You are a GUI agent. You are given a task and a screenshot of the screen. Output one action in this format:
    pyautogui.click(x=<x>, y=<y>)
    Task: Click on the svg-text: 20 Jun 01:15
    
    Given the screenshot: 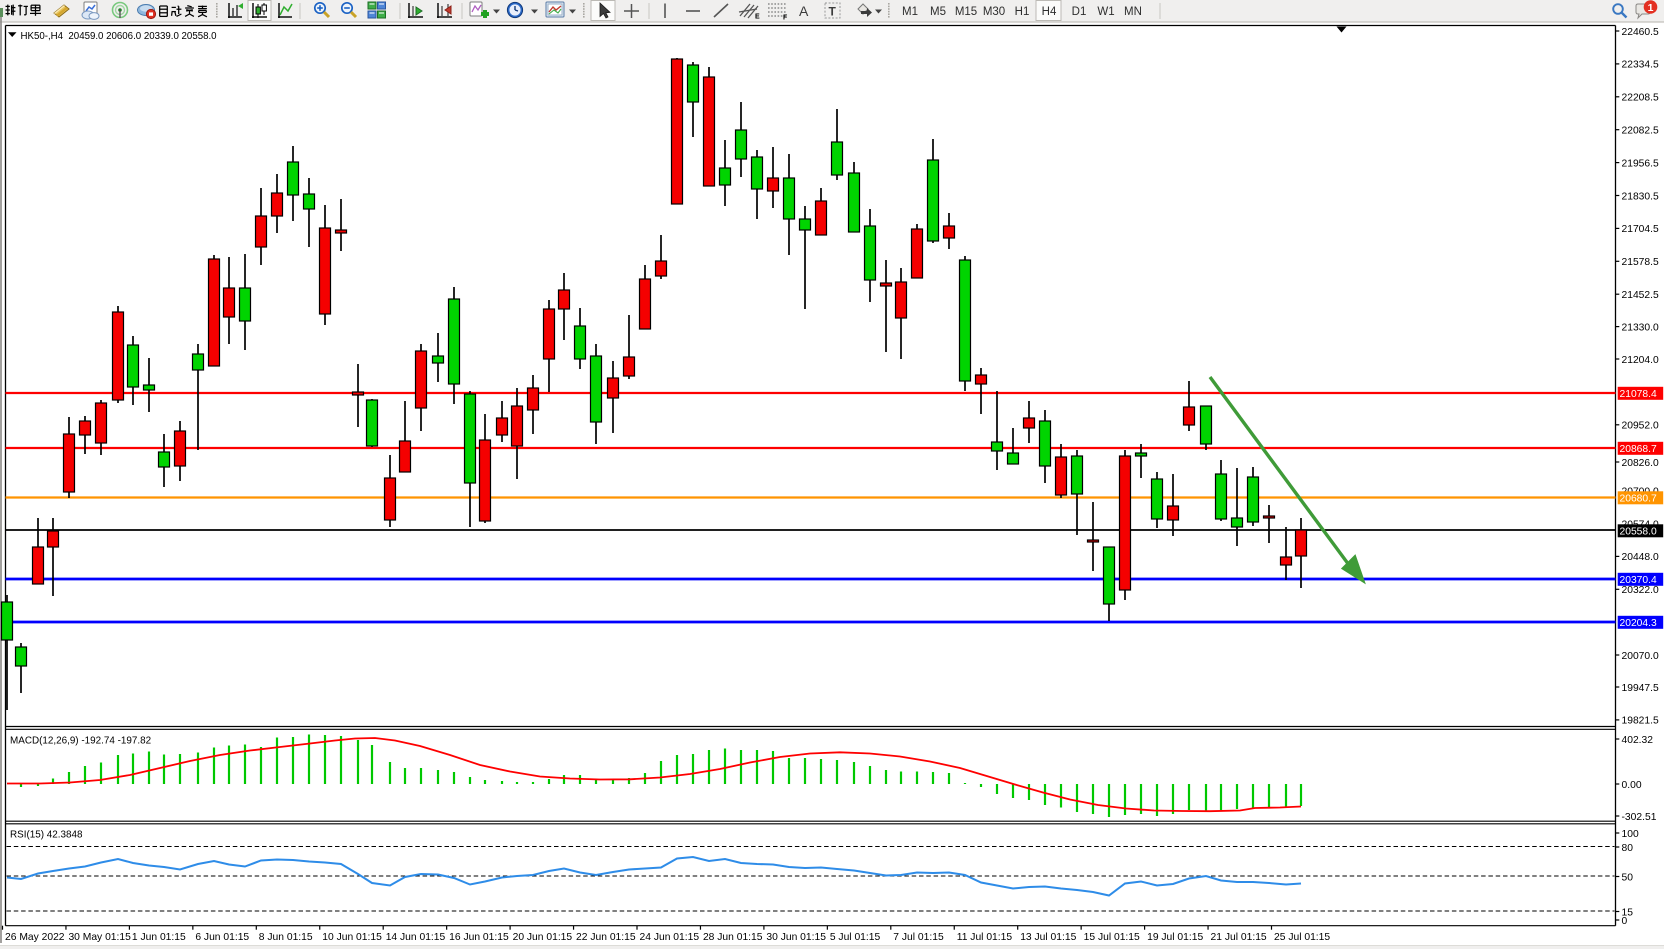 What is the action you would take?
    pyautogui.click(x=543, y=937)
    